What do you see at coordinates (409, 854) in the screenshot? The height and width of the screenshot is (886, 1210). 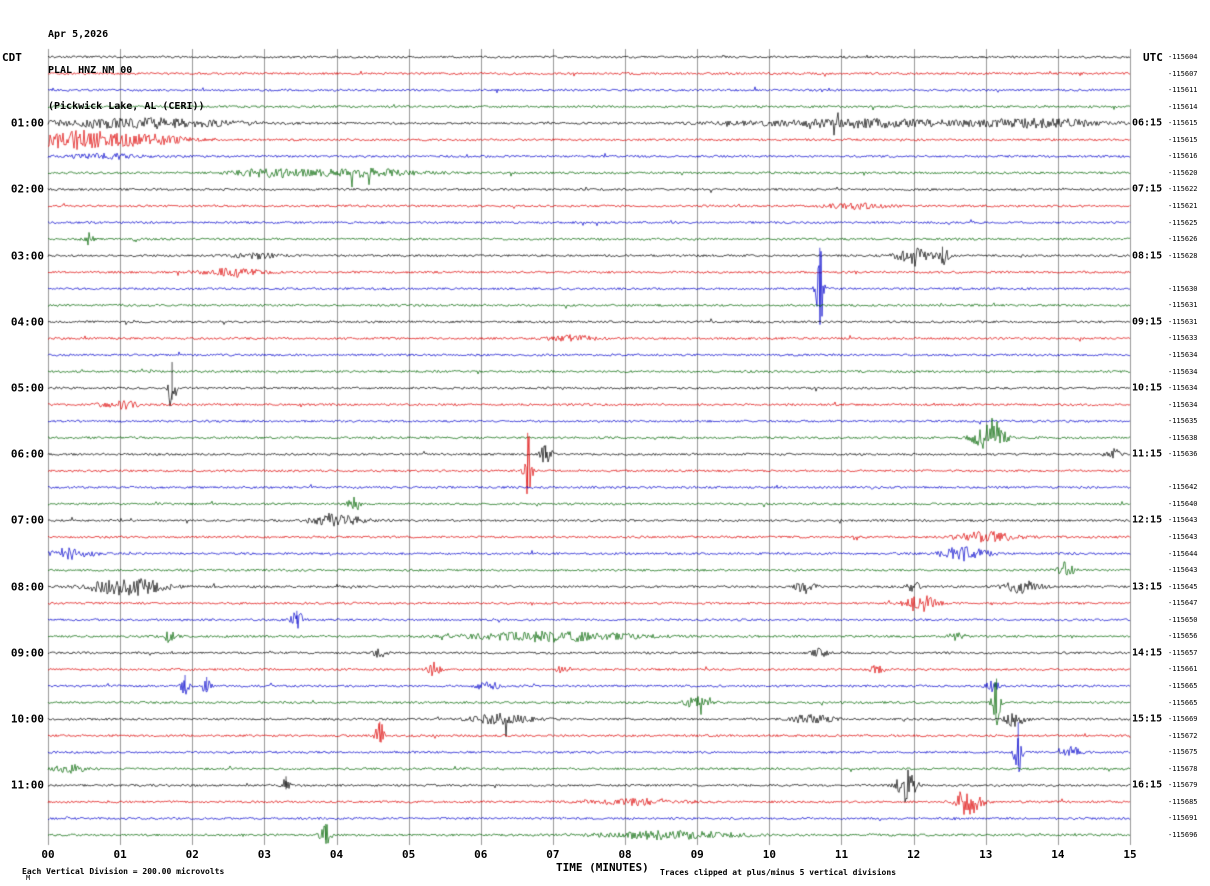 I see `x-axis-tick-label: 05` at bounding box center [409, 854].